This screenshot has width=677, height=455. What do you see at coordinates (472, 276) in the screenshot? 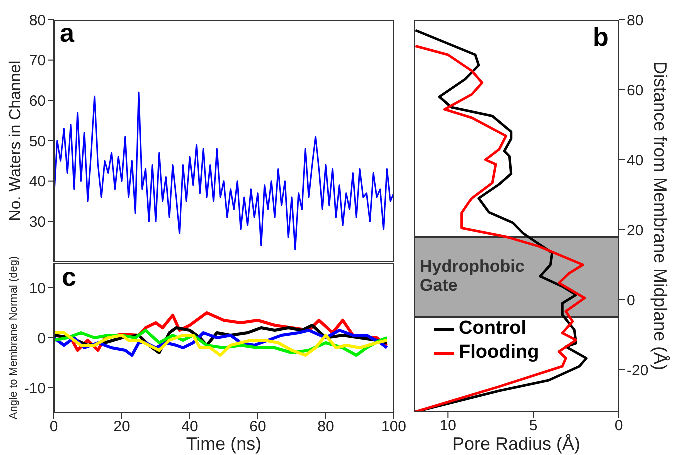
I see `band-label: Hydrophobic Gate` at bounding box center [472, 276].